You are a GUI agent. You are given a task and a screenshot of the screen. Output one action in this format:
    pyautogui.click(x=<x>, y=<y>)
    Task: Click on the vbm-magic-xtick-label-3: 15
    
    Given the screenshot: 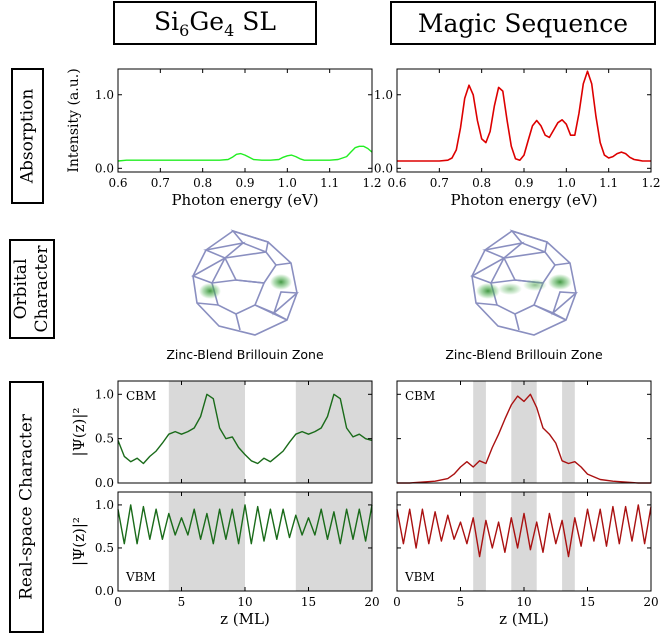 What is the action you would take?
    pyautogui.click(x=587, y=602)
    